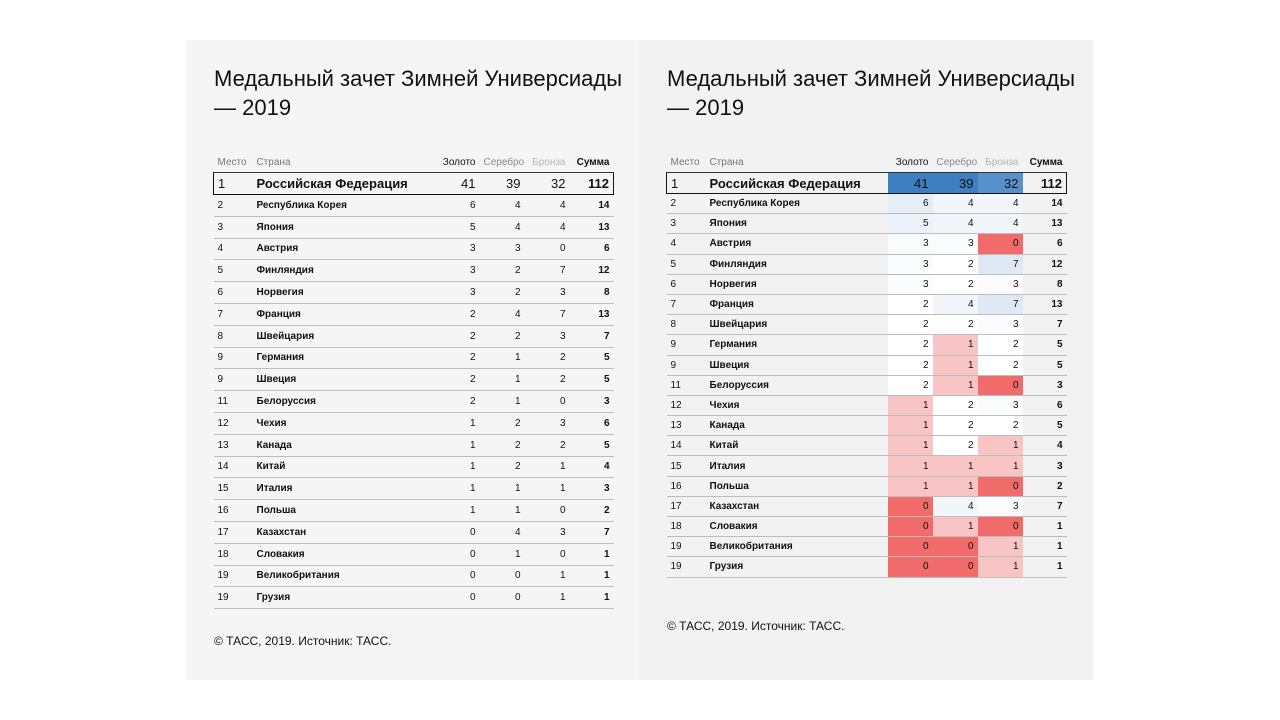  What do you see at coordinates (910, 204) in the screenshot?
I see `cell-gold: 6` at bounding box center [910, 204].